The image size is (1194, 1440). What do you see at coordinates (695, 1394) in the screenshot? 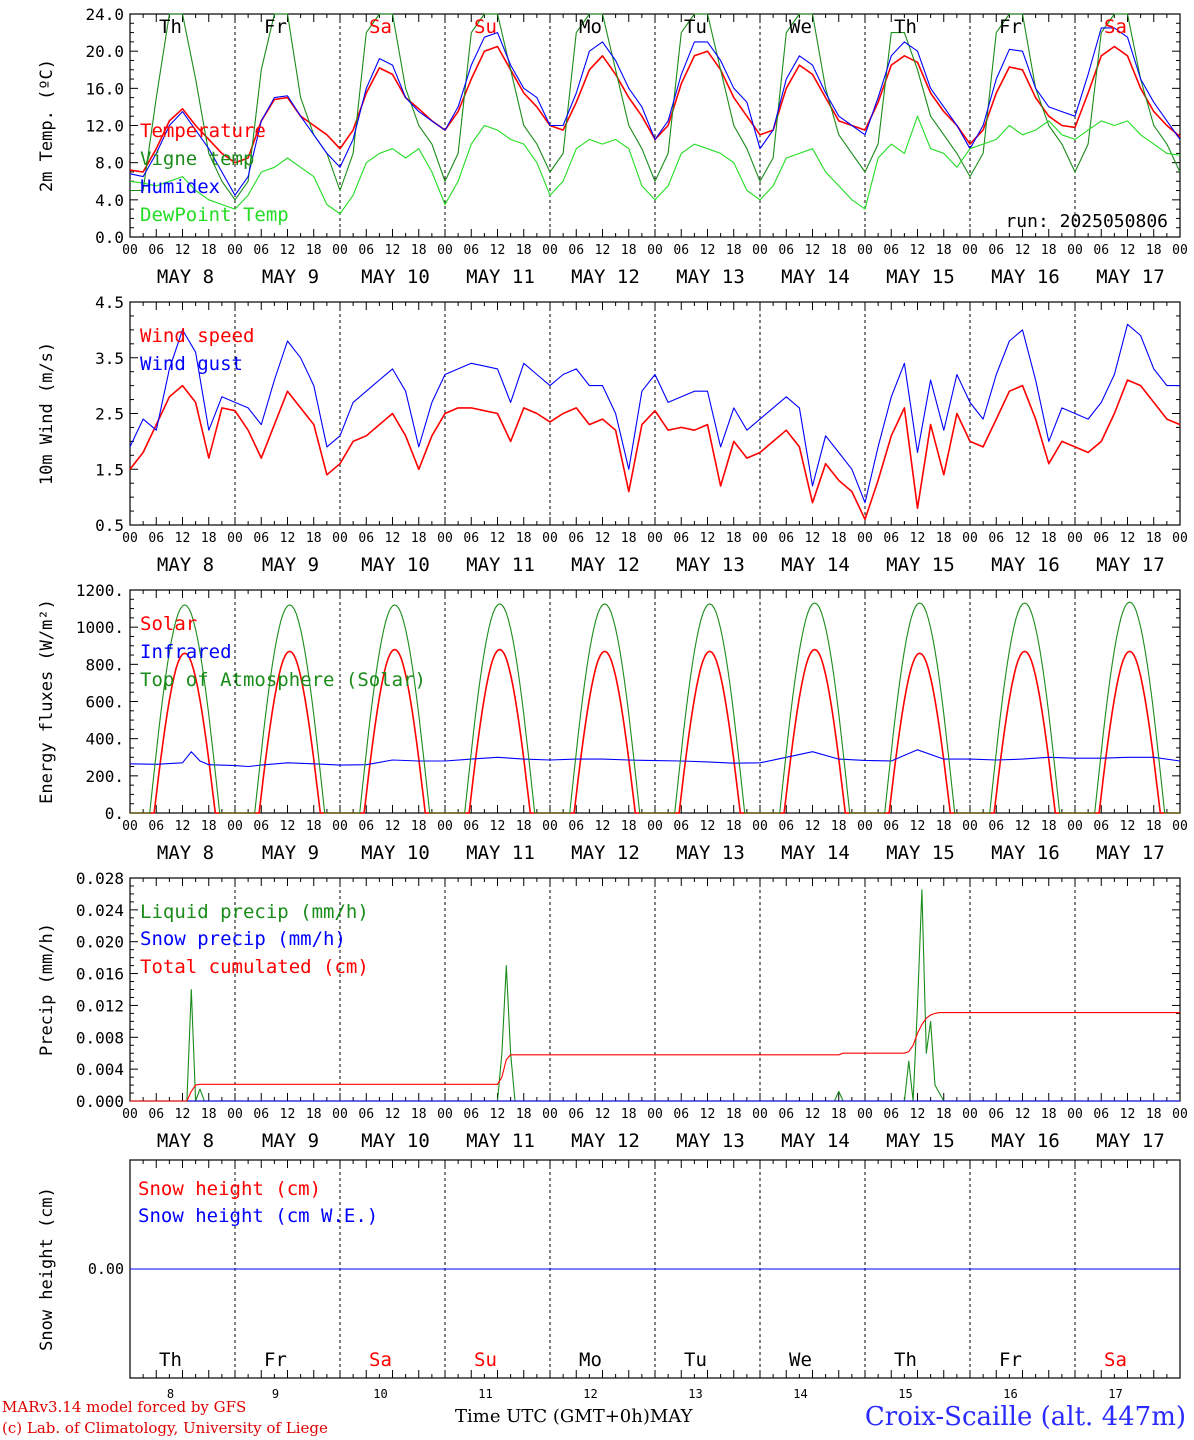
I see `day-number-label: 13` at bounding box center [695, 1394].